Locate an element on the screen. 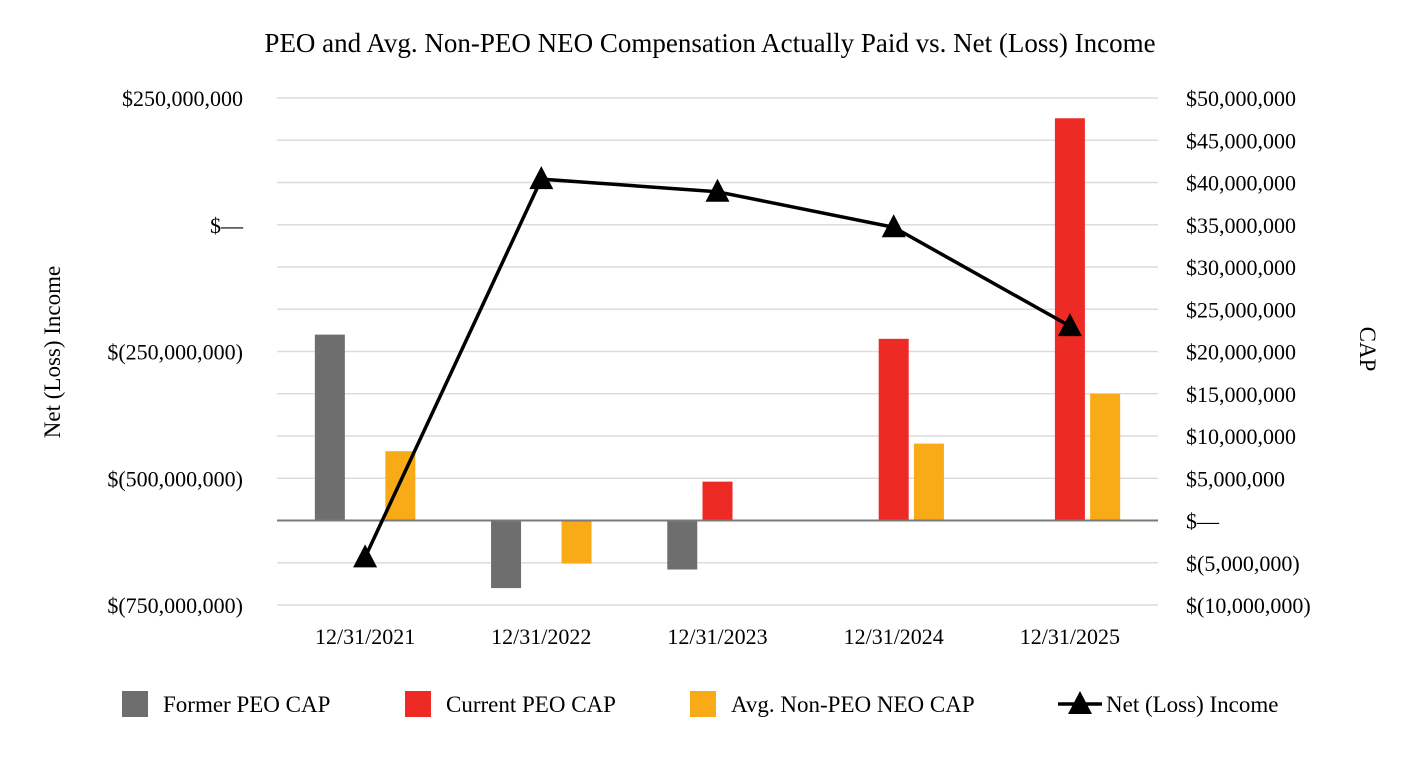  legend-label: Former PEO CAP is located at coordinates (246, 704).